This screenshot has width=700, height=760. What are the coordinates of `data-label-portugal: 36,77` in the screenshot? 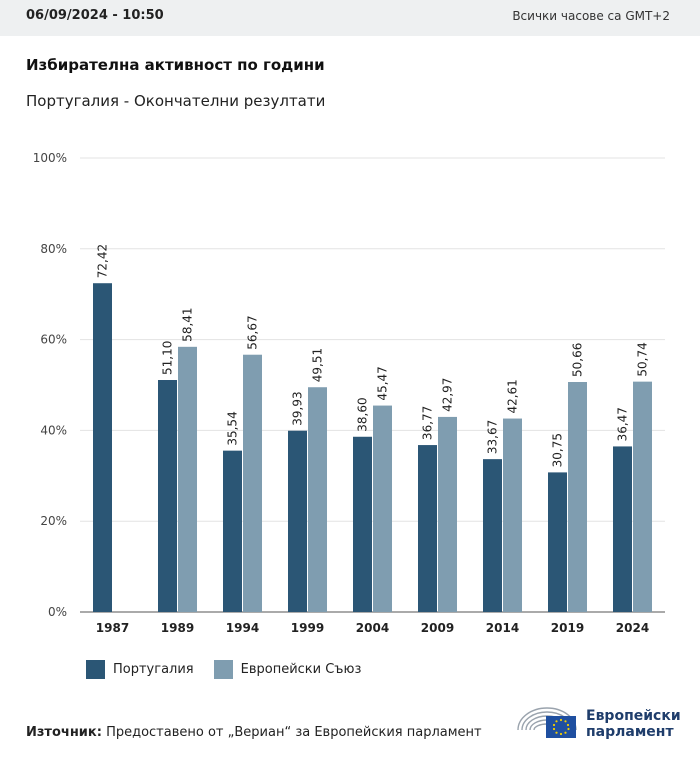 It's located at (428, 423).